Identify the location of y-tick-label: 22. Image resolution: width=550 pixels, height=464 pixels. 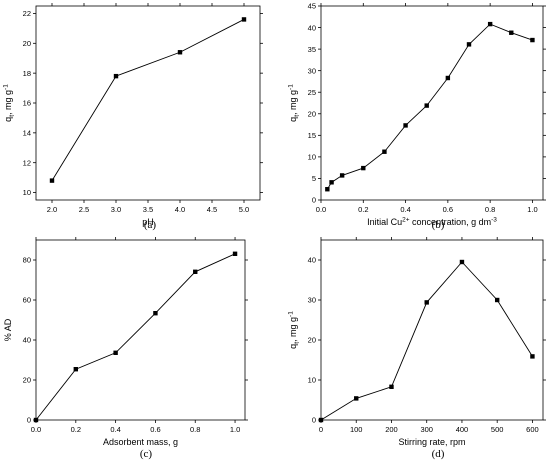
(27, 13).